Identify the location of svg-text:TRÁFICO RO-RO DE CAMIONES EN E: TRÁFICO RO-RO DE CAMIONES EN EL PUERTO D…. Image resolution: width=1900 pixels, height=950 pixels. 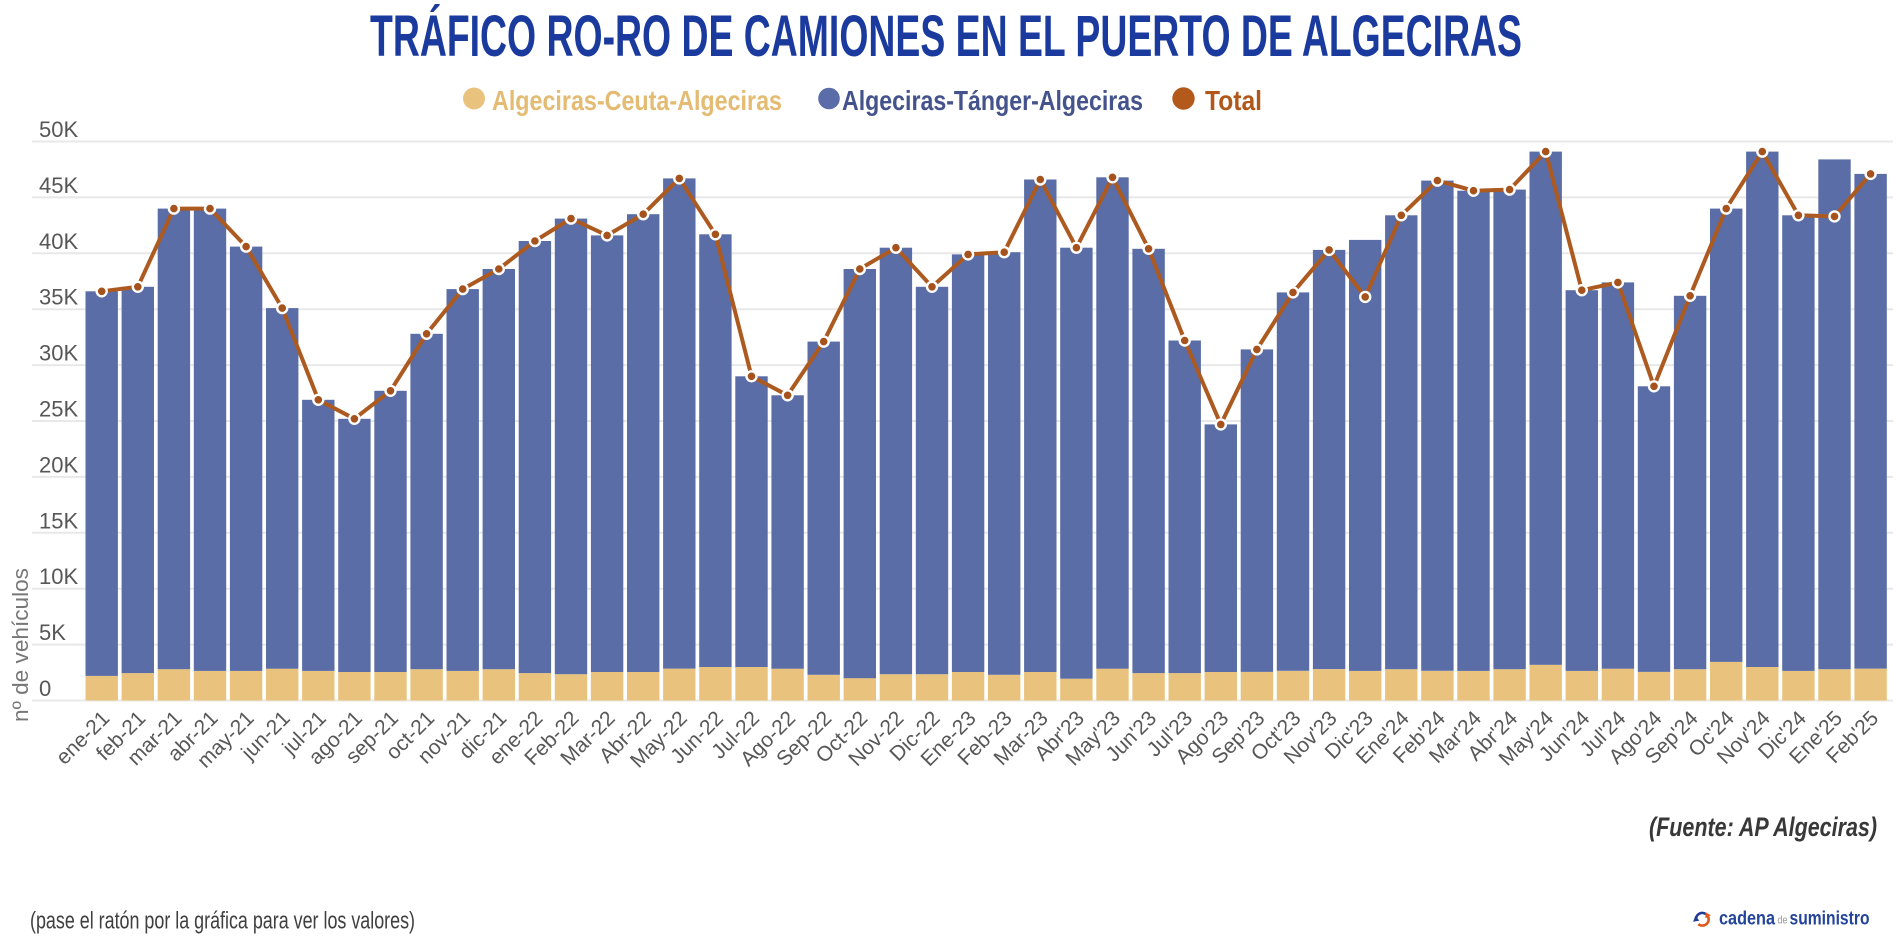
(946, 36).